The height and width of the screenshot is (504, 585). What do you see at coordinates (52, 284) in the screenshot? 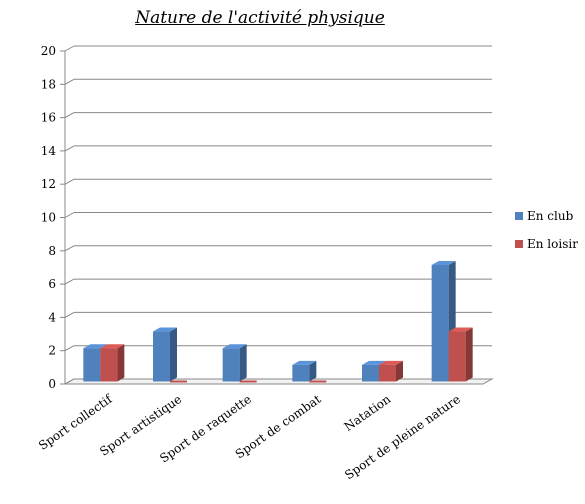
I see `y-tick-label: 6` at bounding box center [52, 284].